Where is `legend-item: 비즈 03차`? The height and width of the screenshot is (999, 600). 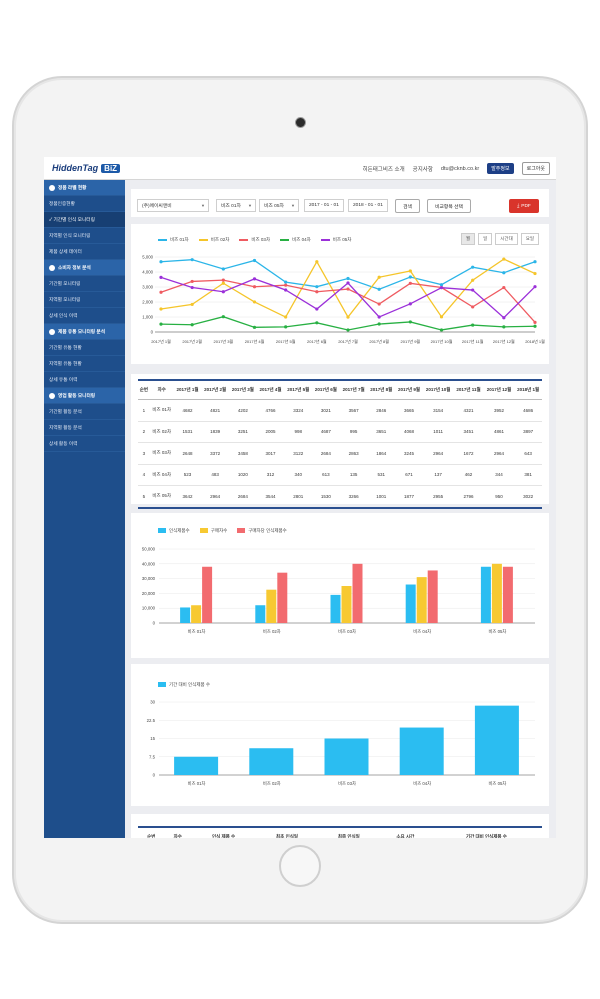 legend-item: 비즈 03차 is located at coordinates (254, 240).